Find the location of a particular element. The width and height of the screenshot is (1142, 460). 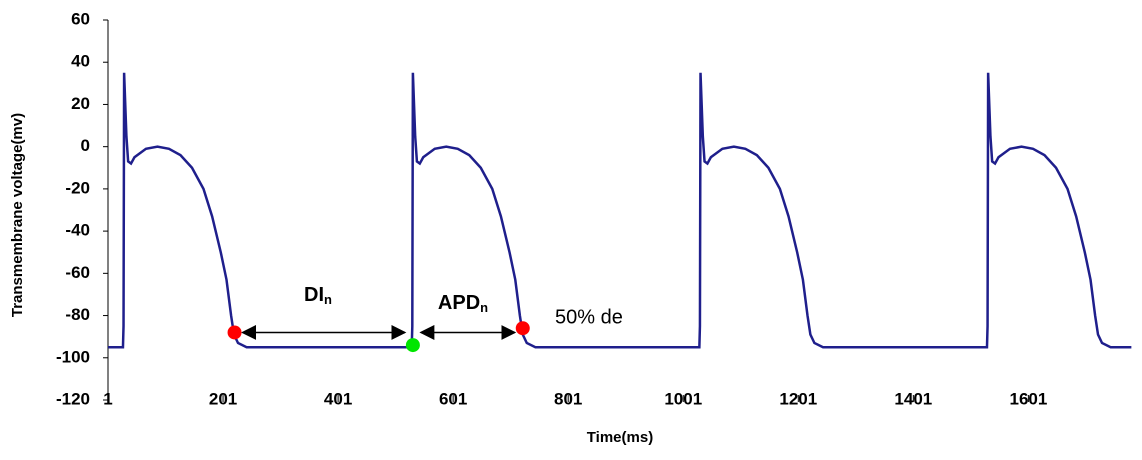

x-tick-label: 601 is located at coordinates (453, 398).